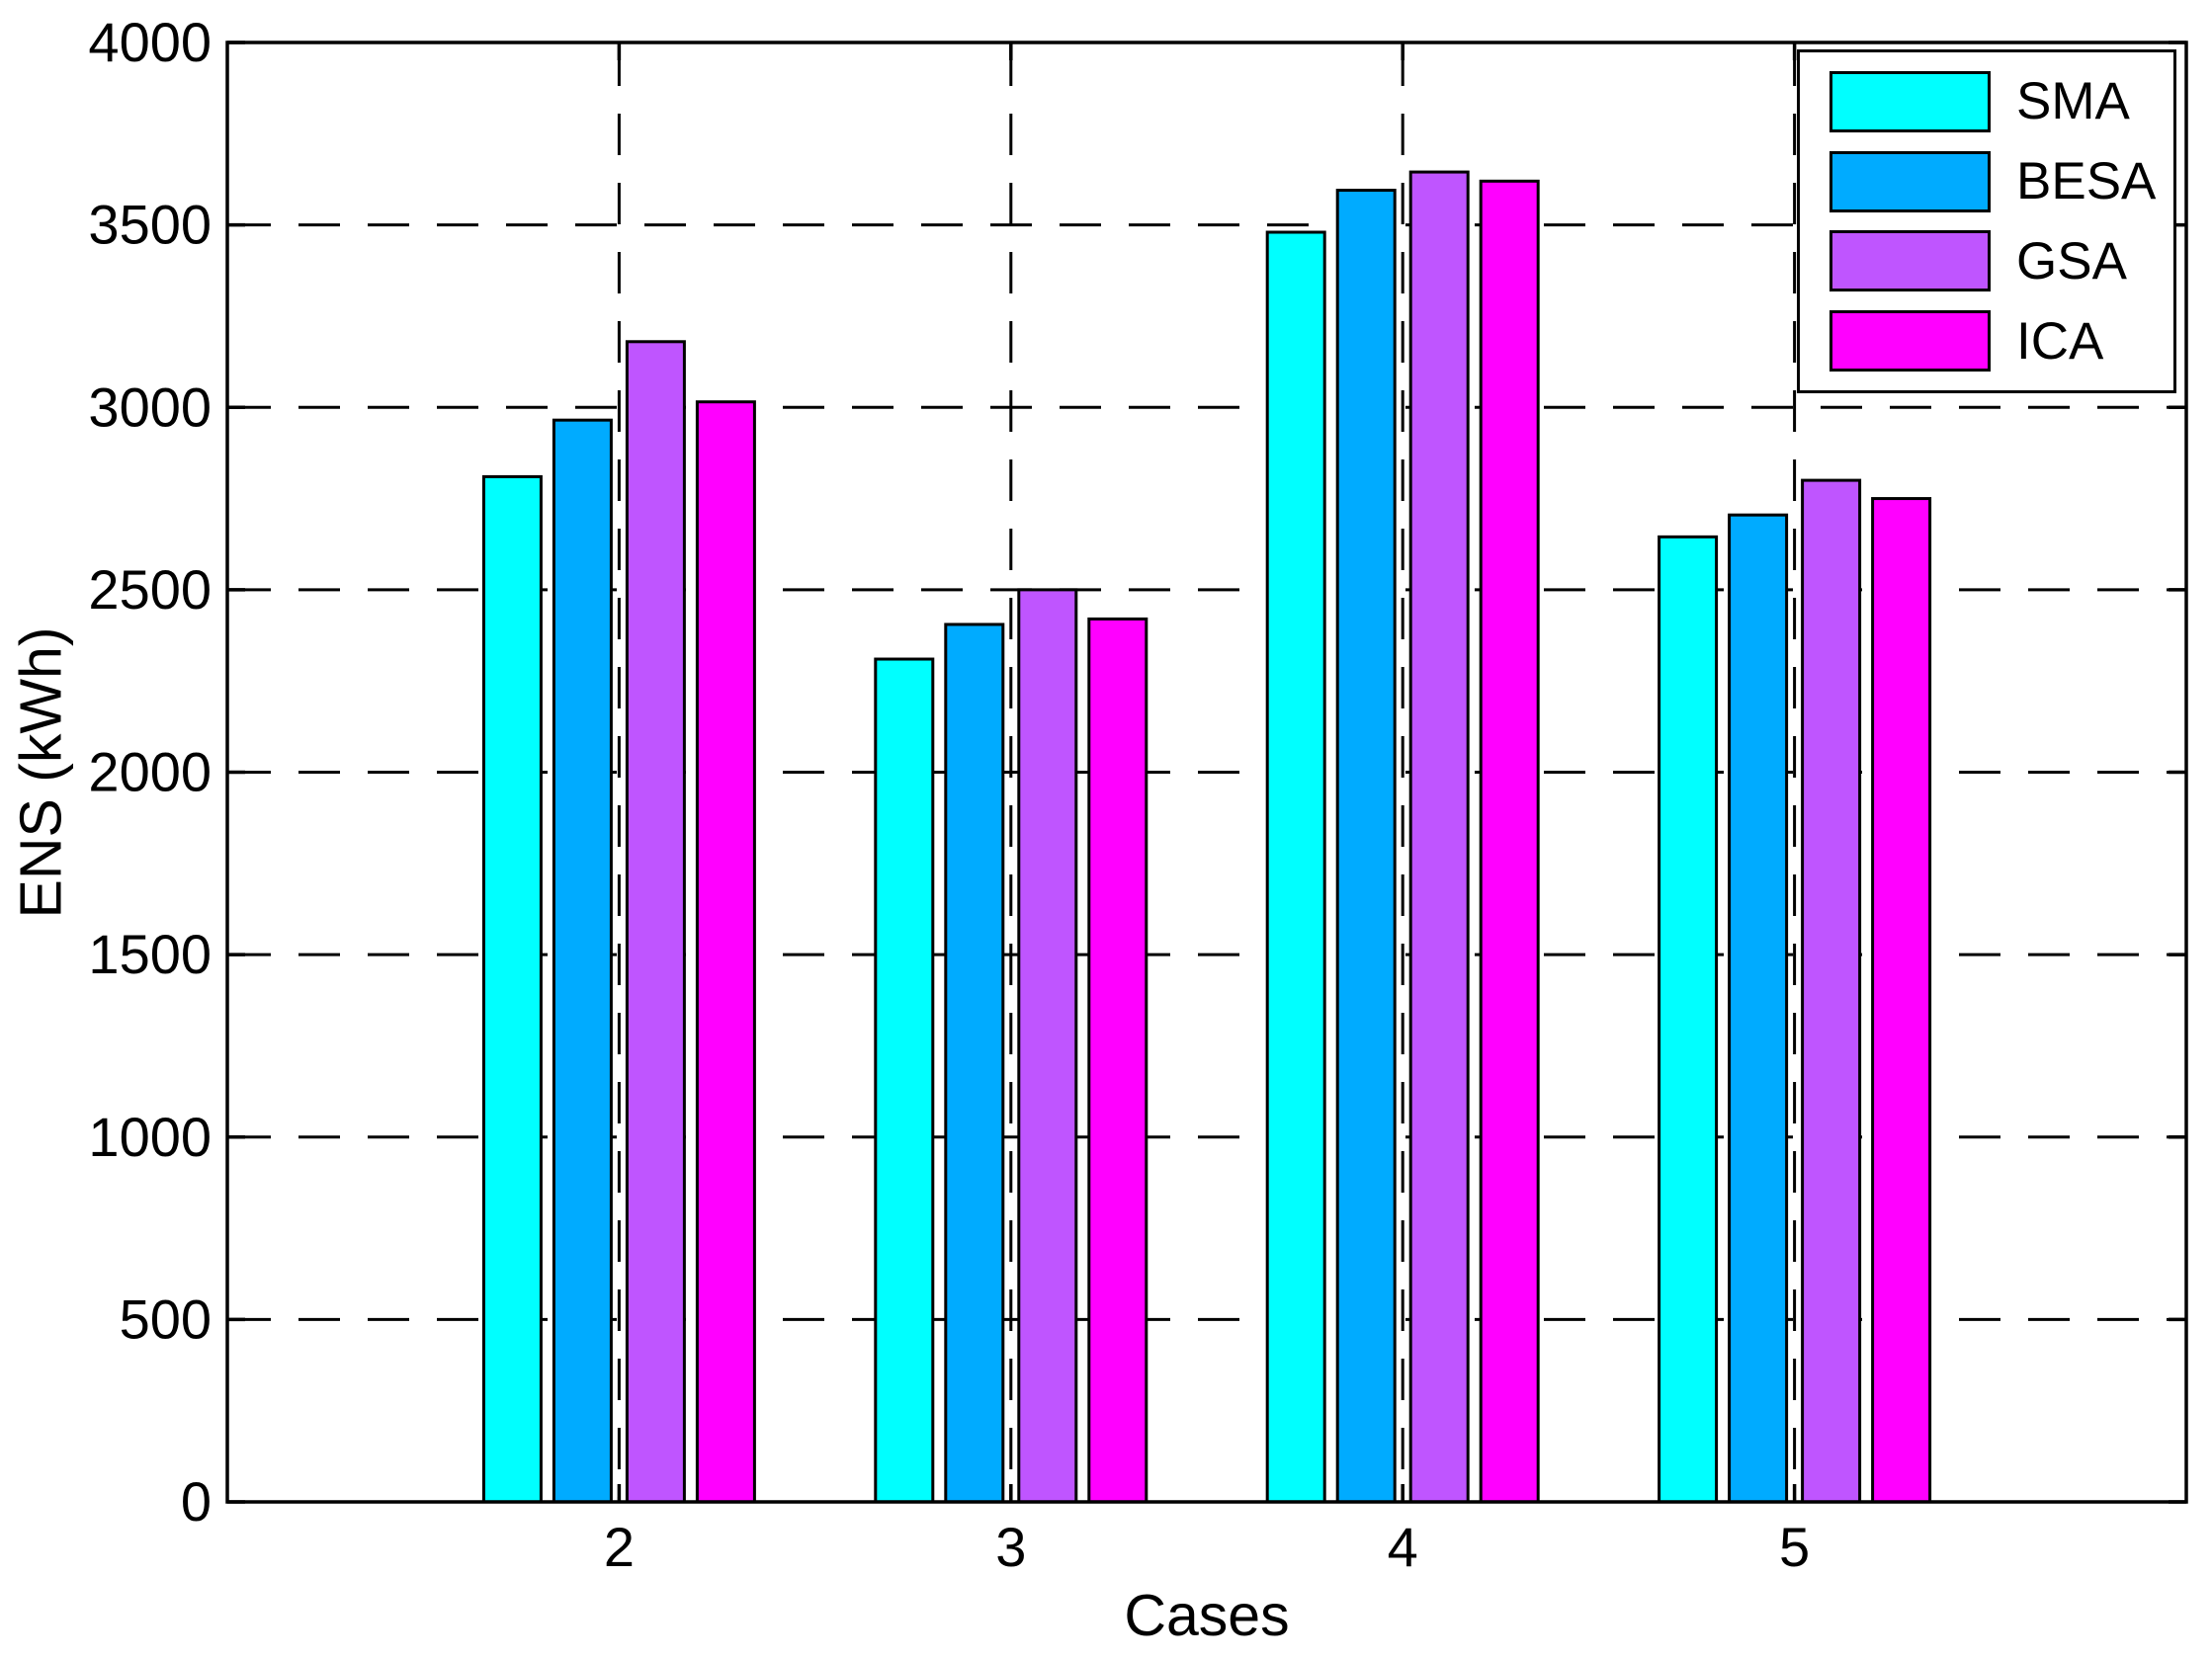 The image size is (2212, 1660). I want to click on legend-swatch-GSA, so click(1910, 261).